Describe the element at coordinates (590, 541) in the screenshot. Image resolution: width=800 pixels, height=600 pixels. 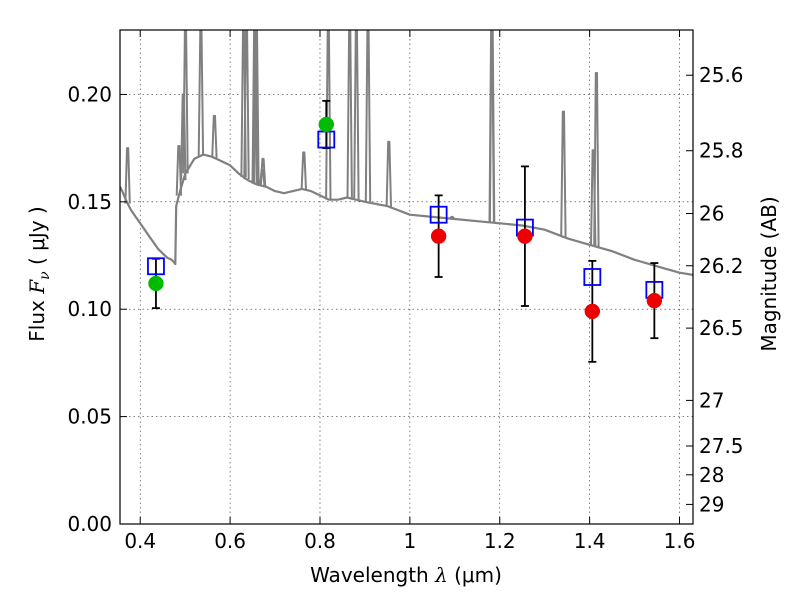
I see `x-tick-label: 1.4` at that location.